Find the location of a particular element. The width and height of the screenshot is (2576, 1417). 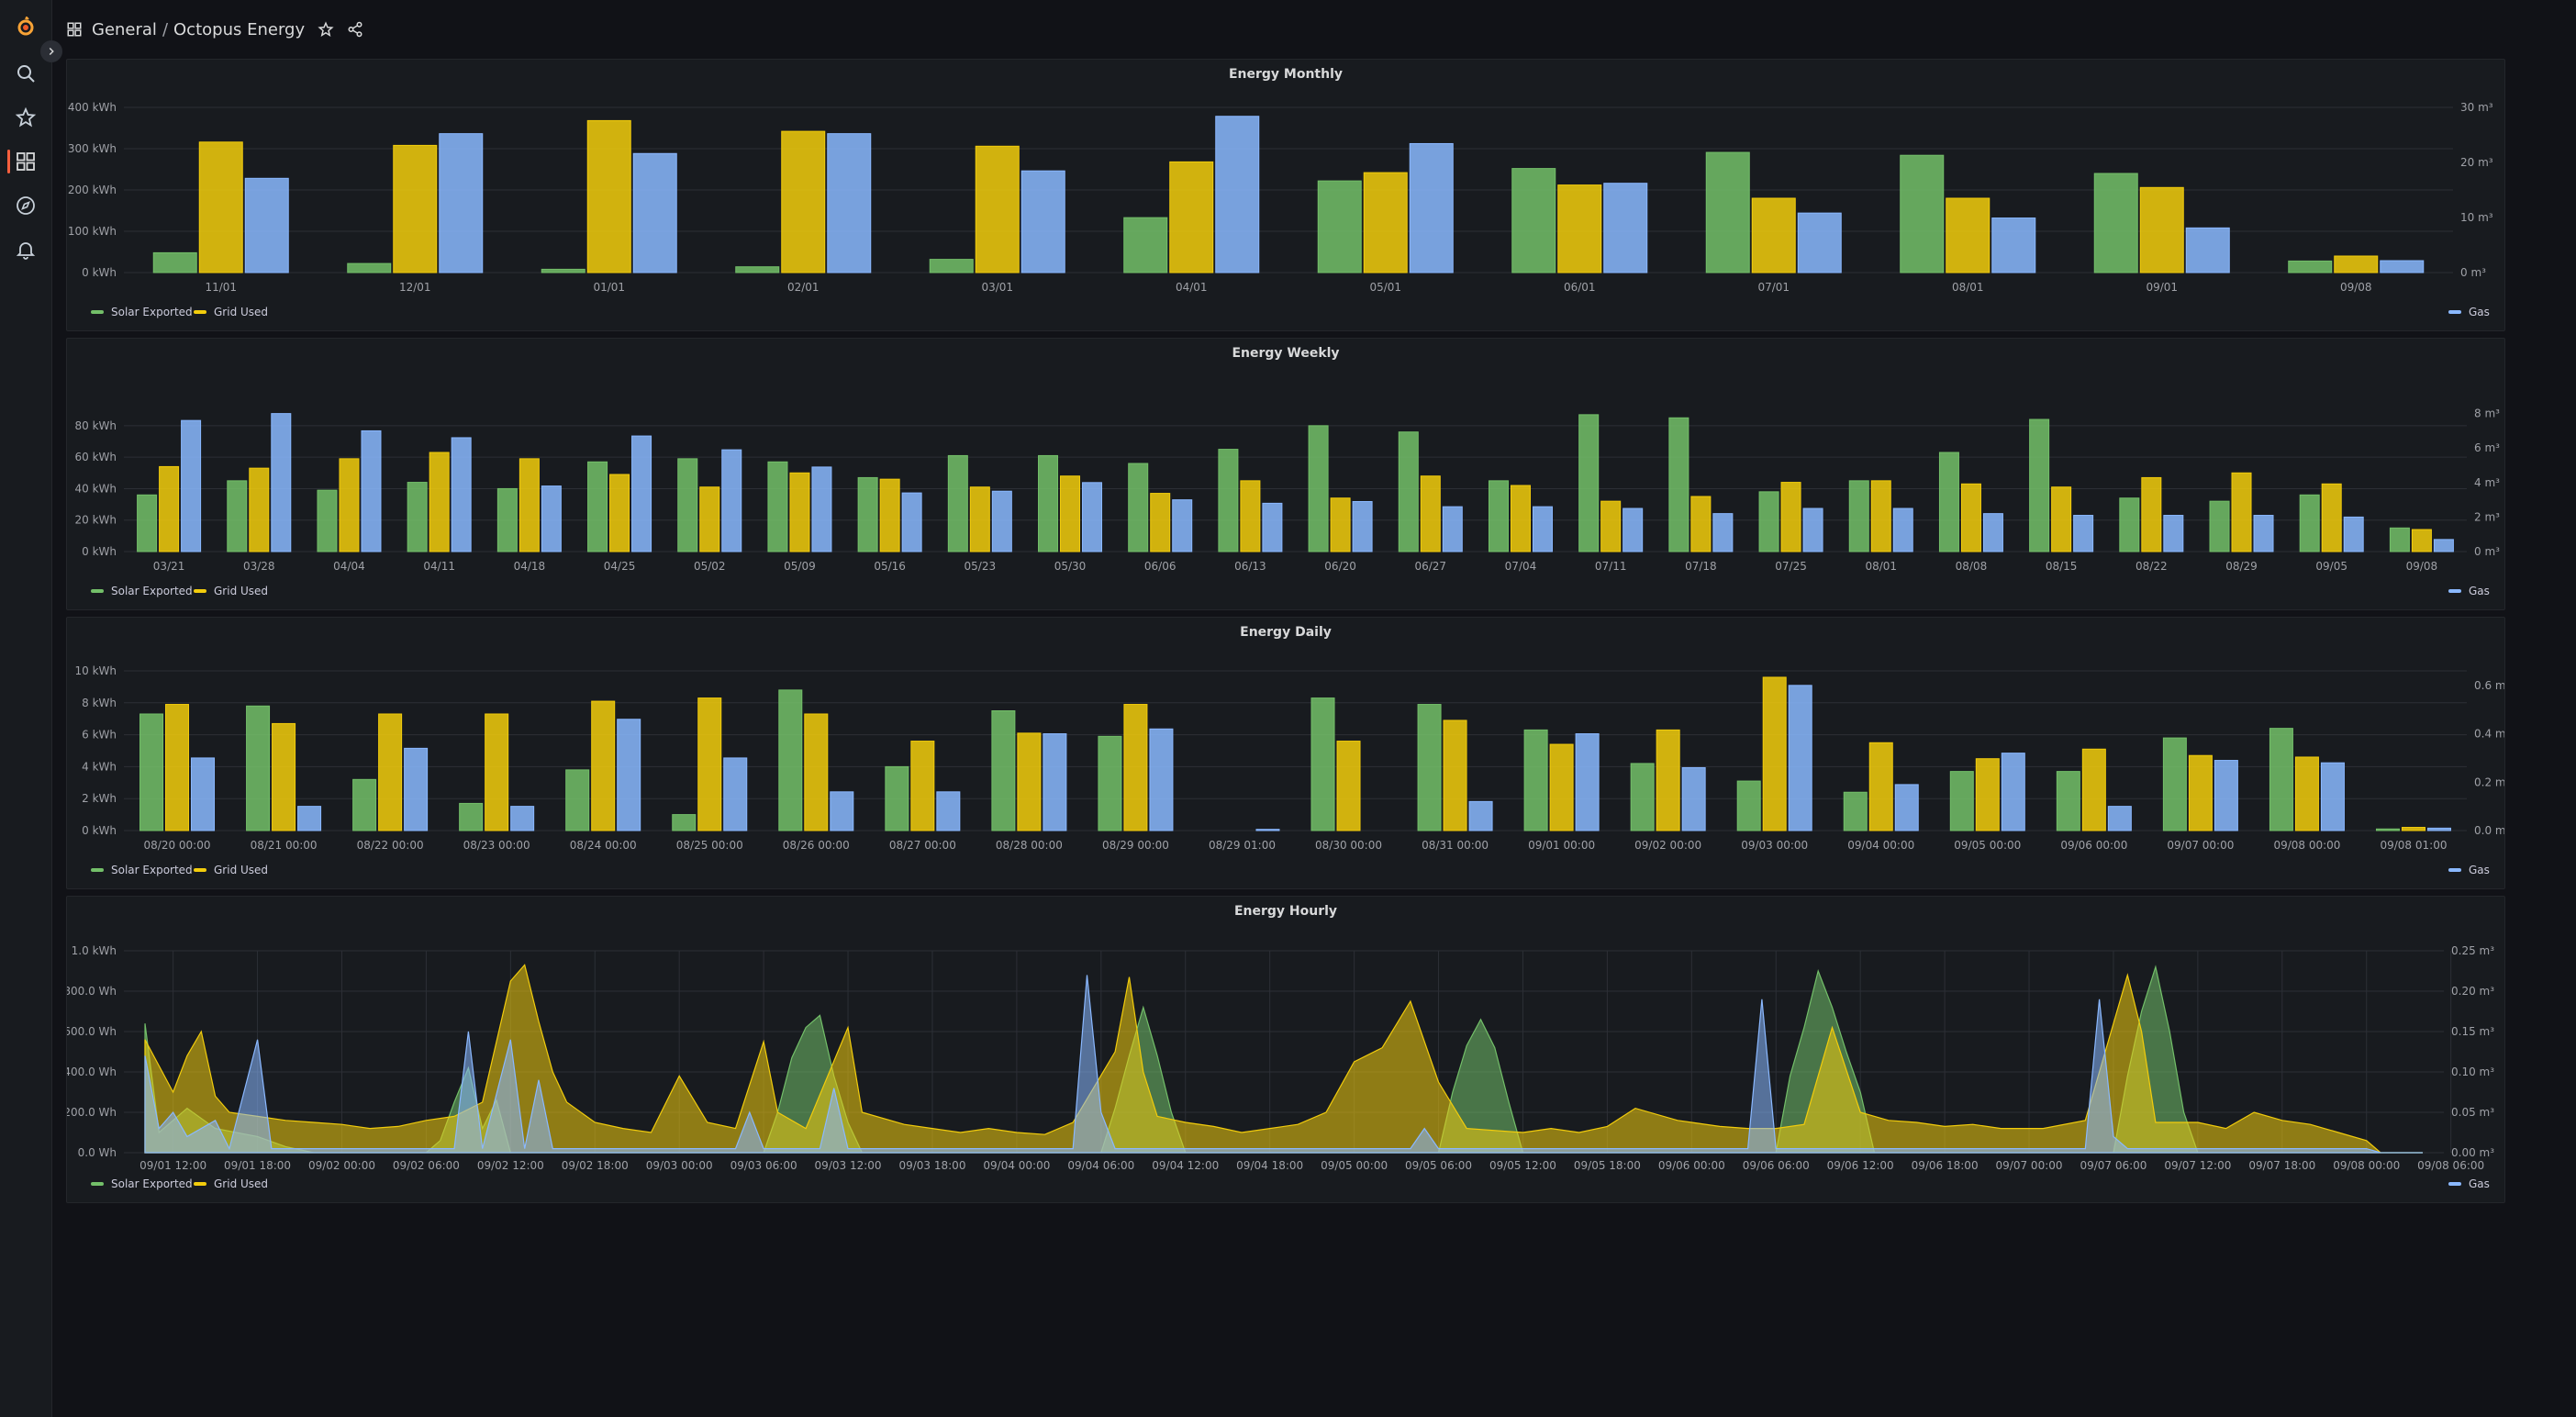

x-tick-label: 05/01 is located at coordinates (1385, 288).